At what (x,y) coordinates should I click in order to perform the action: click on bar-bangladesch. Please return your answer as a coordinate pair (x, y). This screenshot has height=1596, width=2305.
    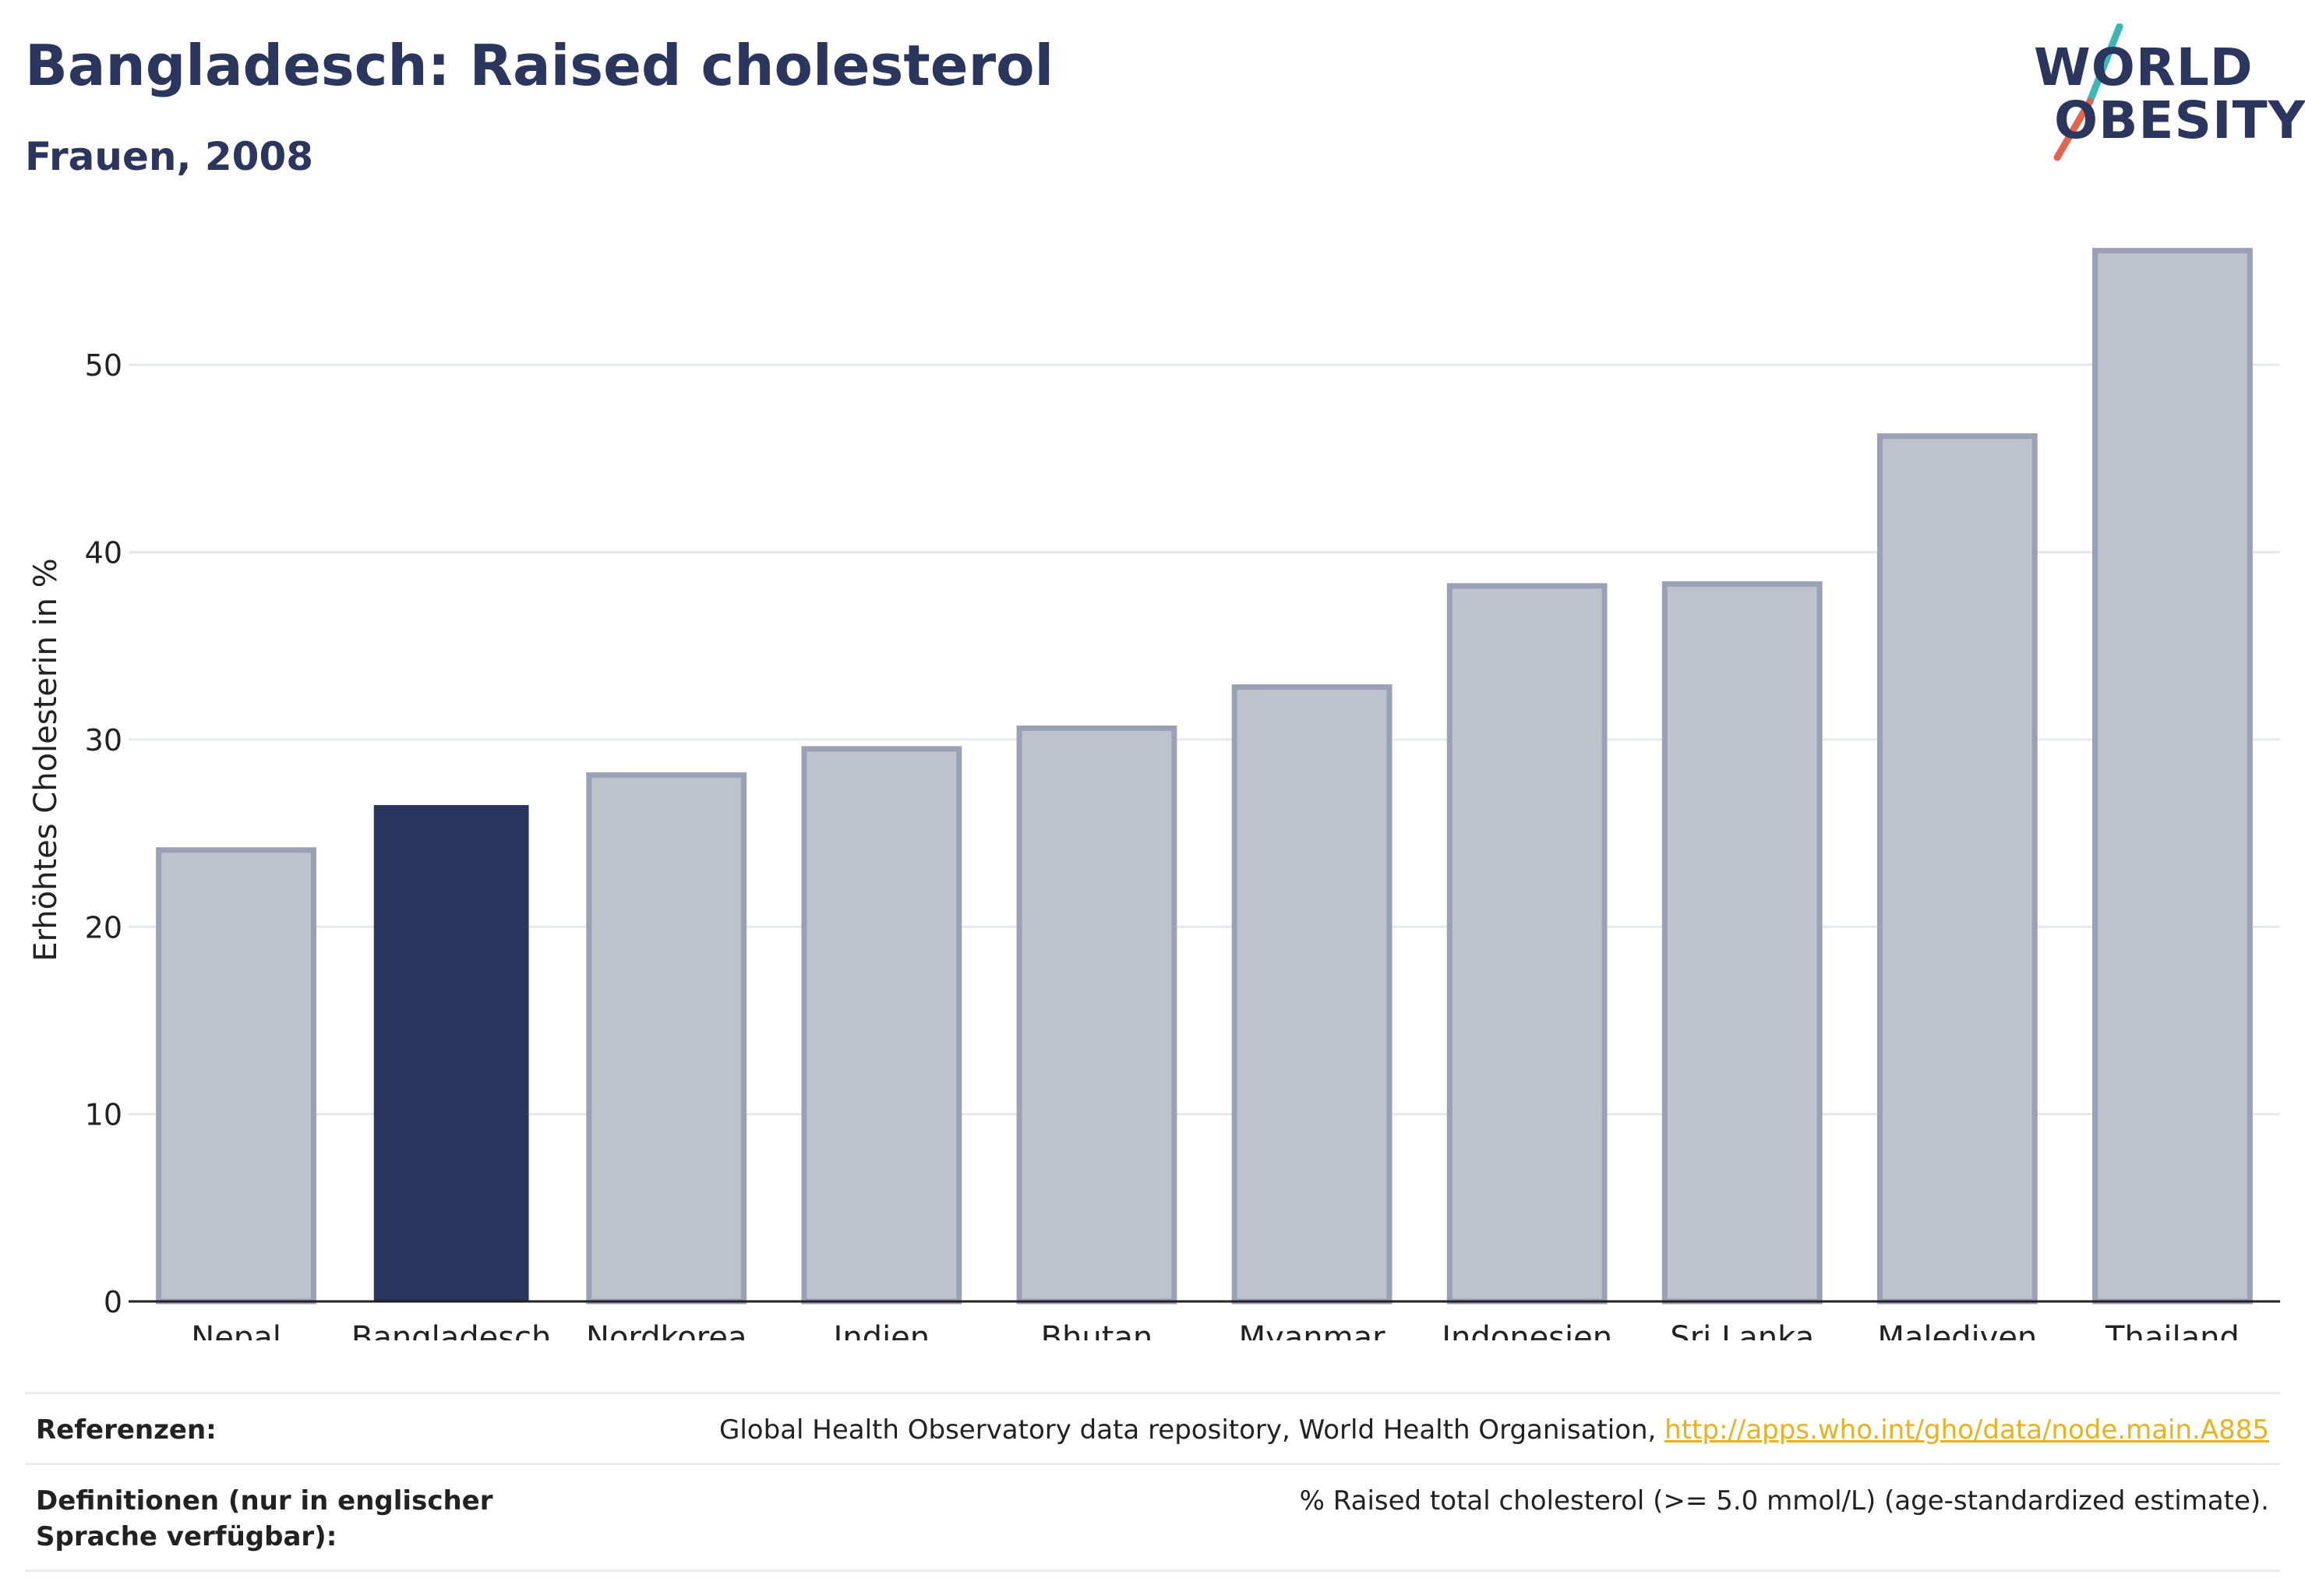
    Looking at the image, I should click on (451, 1053).